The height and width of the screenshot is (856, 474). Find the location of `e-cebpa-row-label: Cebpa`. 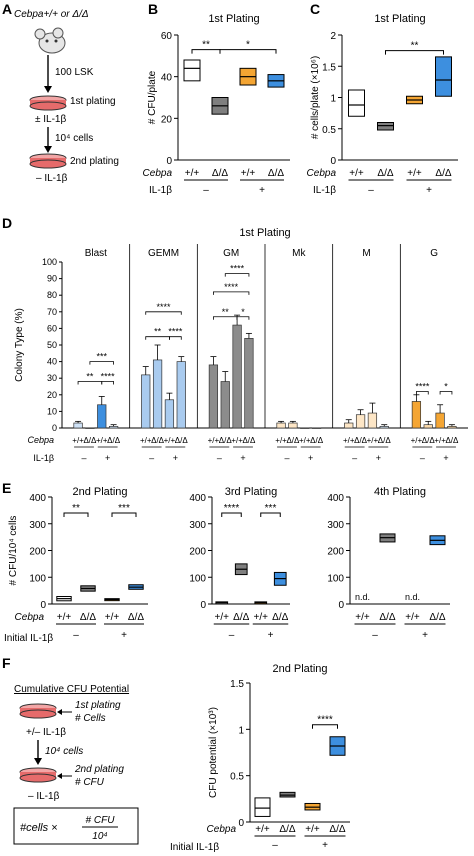

e-cebpa-row-label: Cebpa is located at coordinates (30, 617).